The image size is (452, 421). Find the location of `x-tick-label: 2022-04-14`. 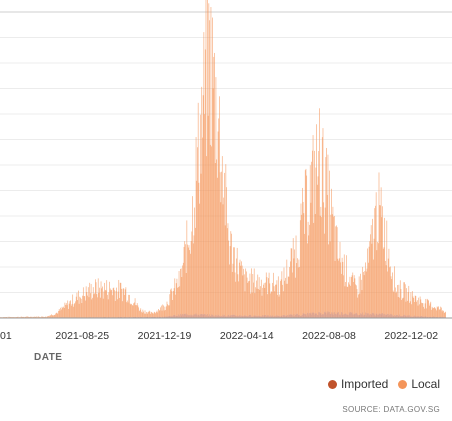

x-tick-label: 2022-04-14 is located at coordinates (247, 336).